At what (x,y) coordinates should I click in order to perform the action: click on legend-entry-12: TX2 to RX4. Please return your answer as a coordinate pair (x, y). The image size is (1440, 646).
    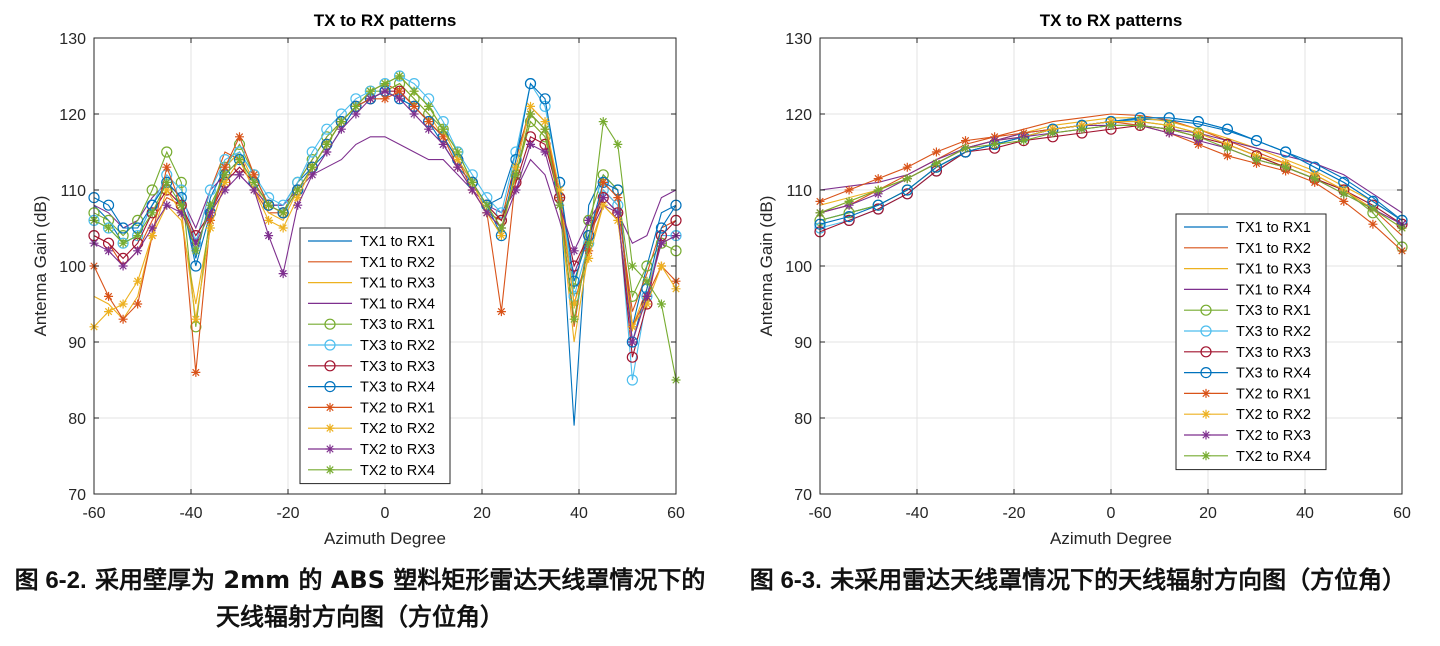
    Looking at the image, I should click on (397, 471).